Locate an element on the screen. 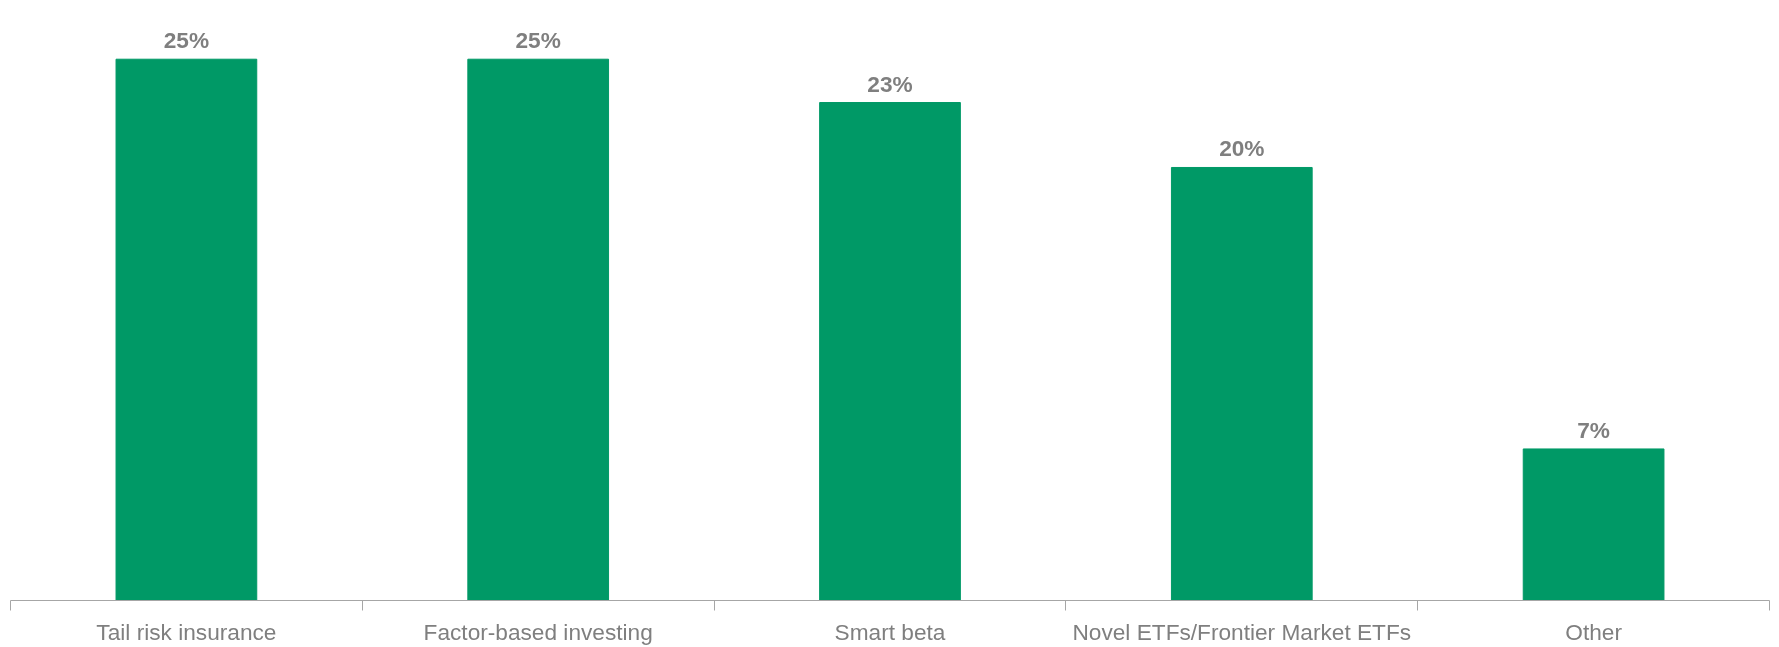  x-tick-label: Other is located at coordinates (1594, 631).